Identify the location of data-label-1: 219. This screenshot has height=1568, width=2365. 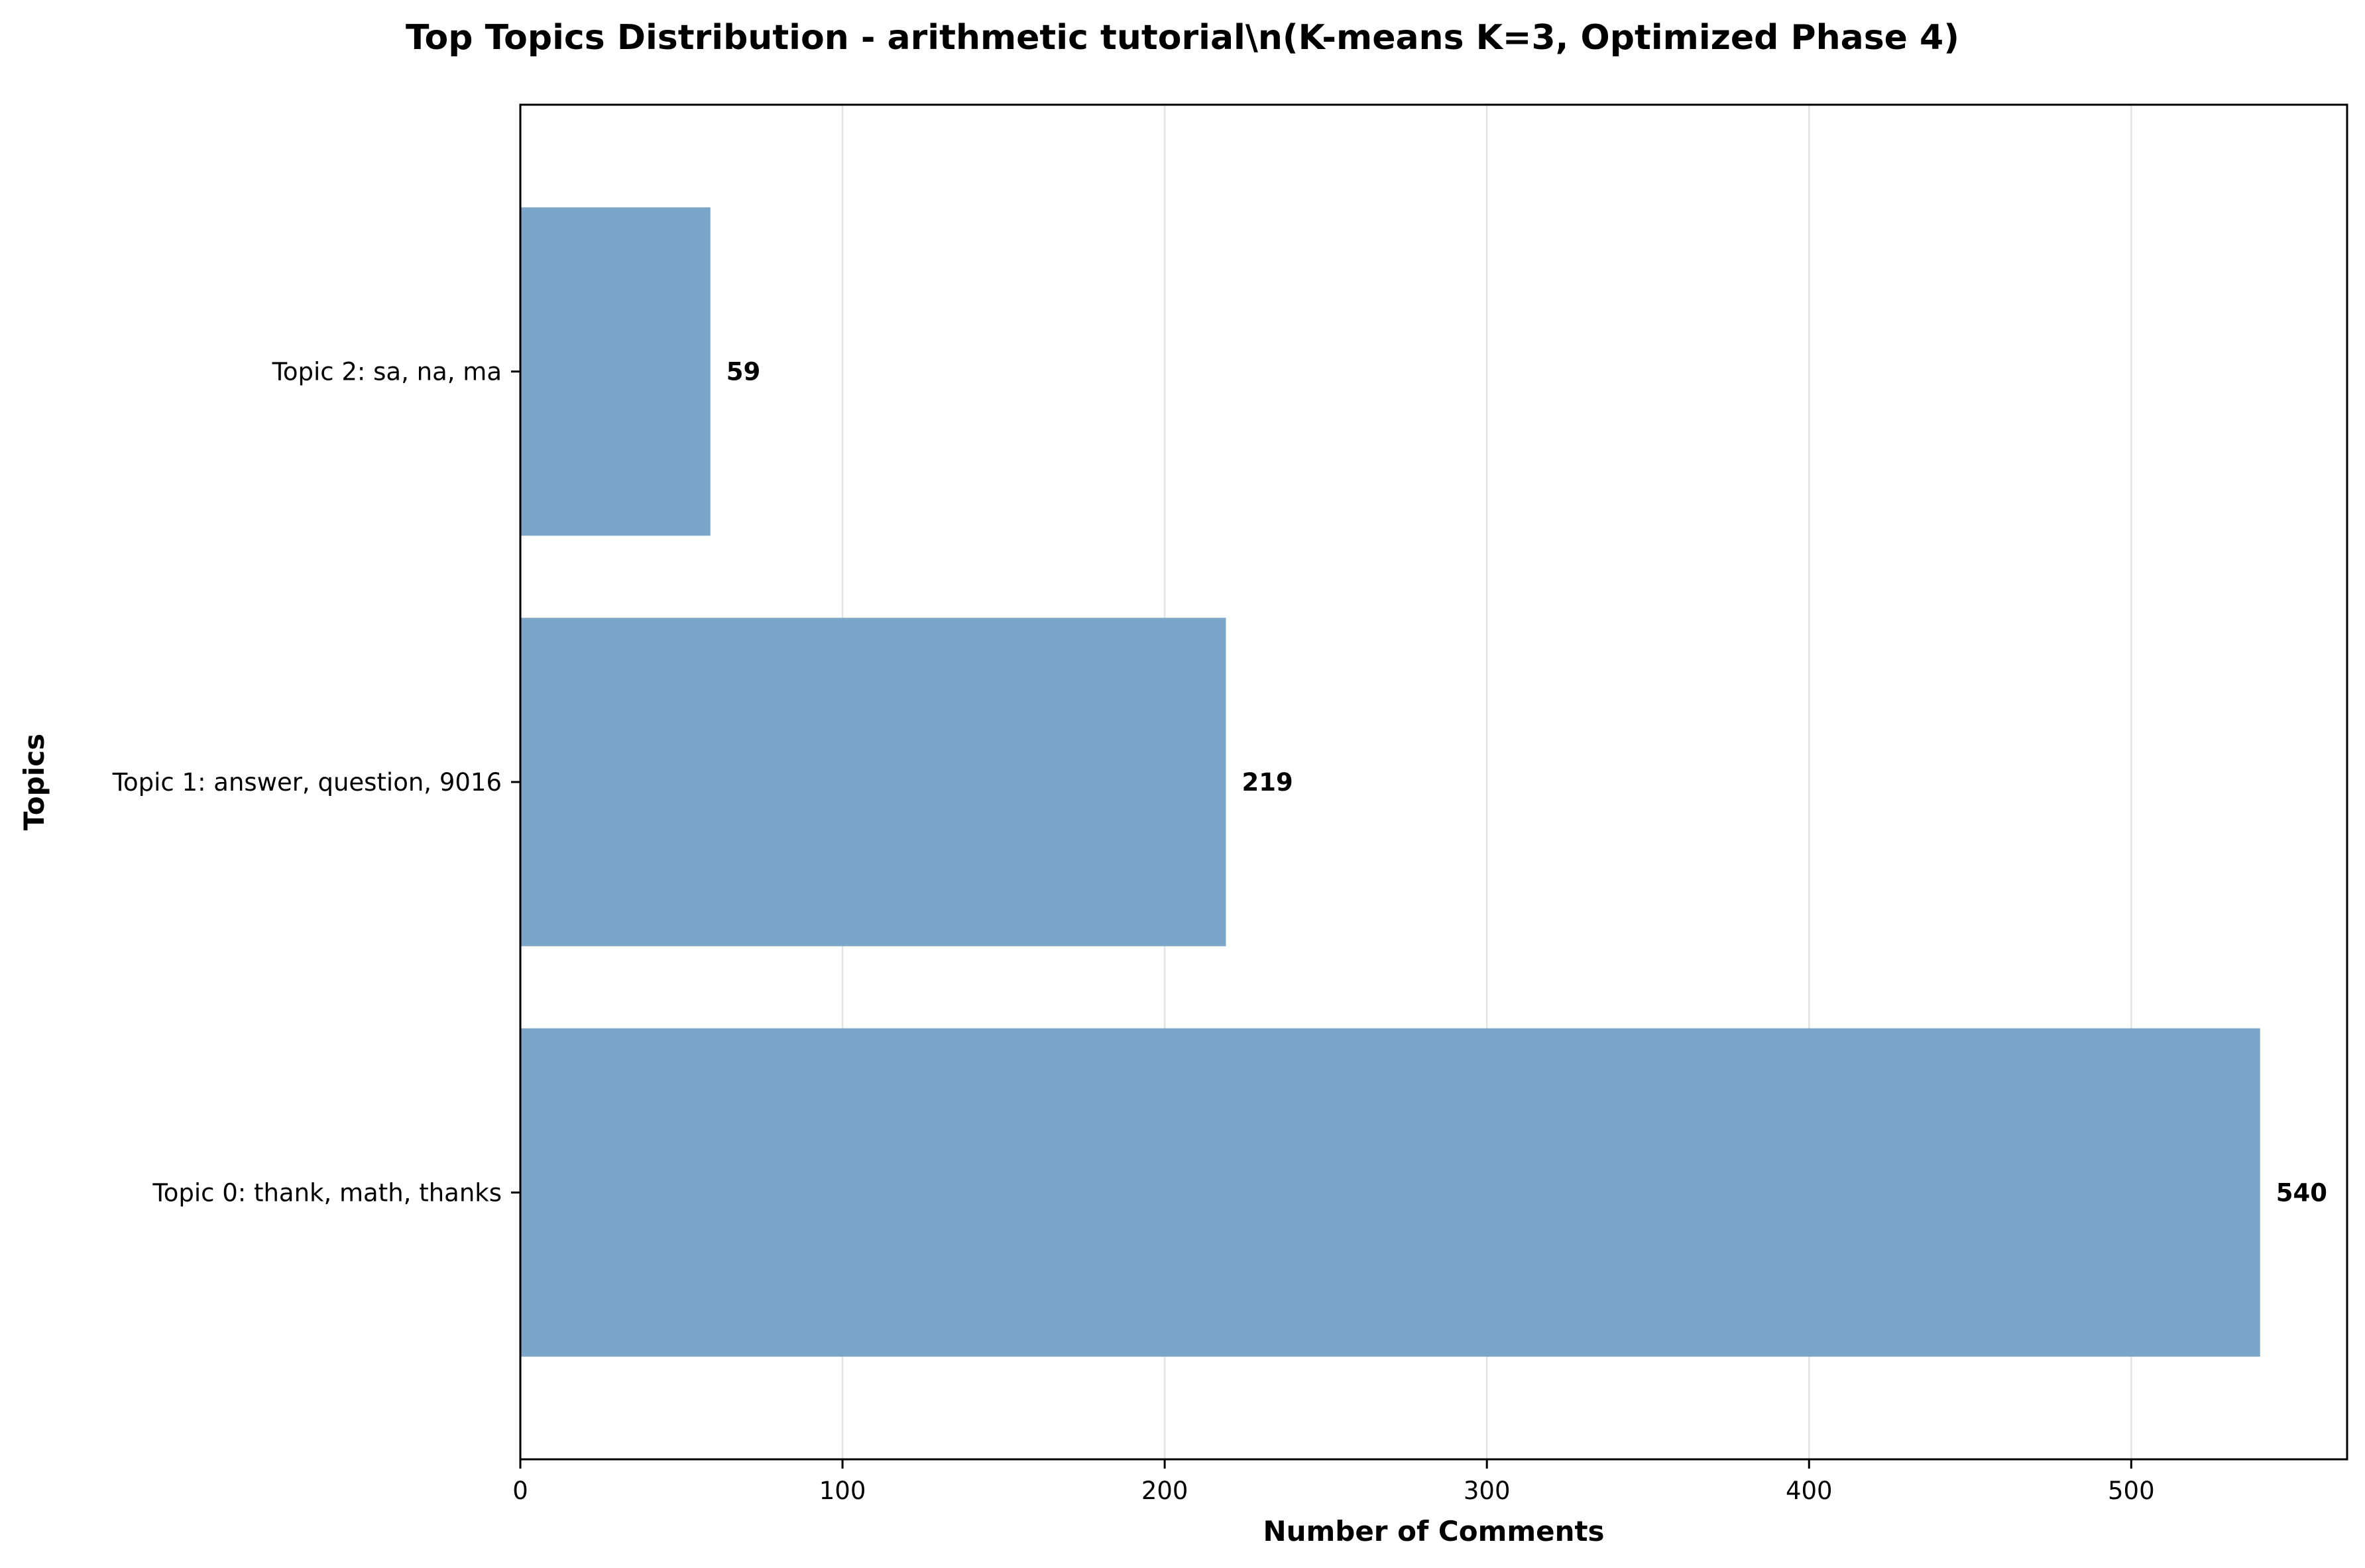
(1267, 782).